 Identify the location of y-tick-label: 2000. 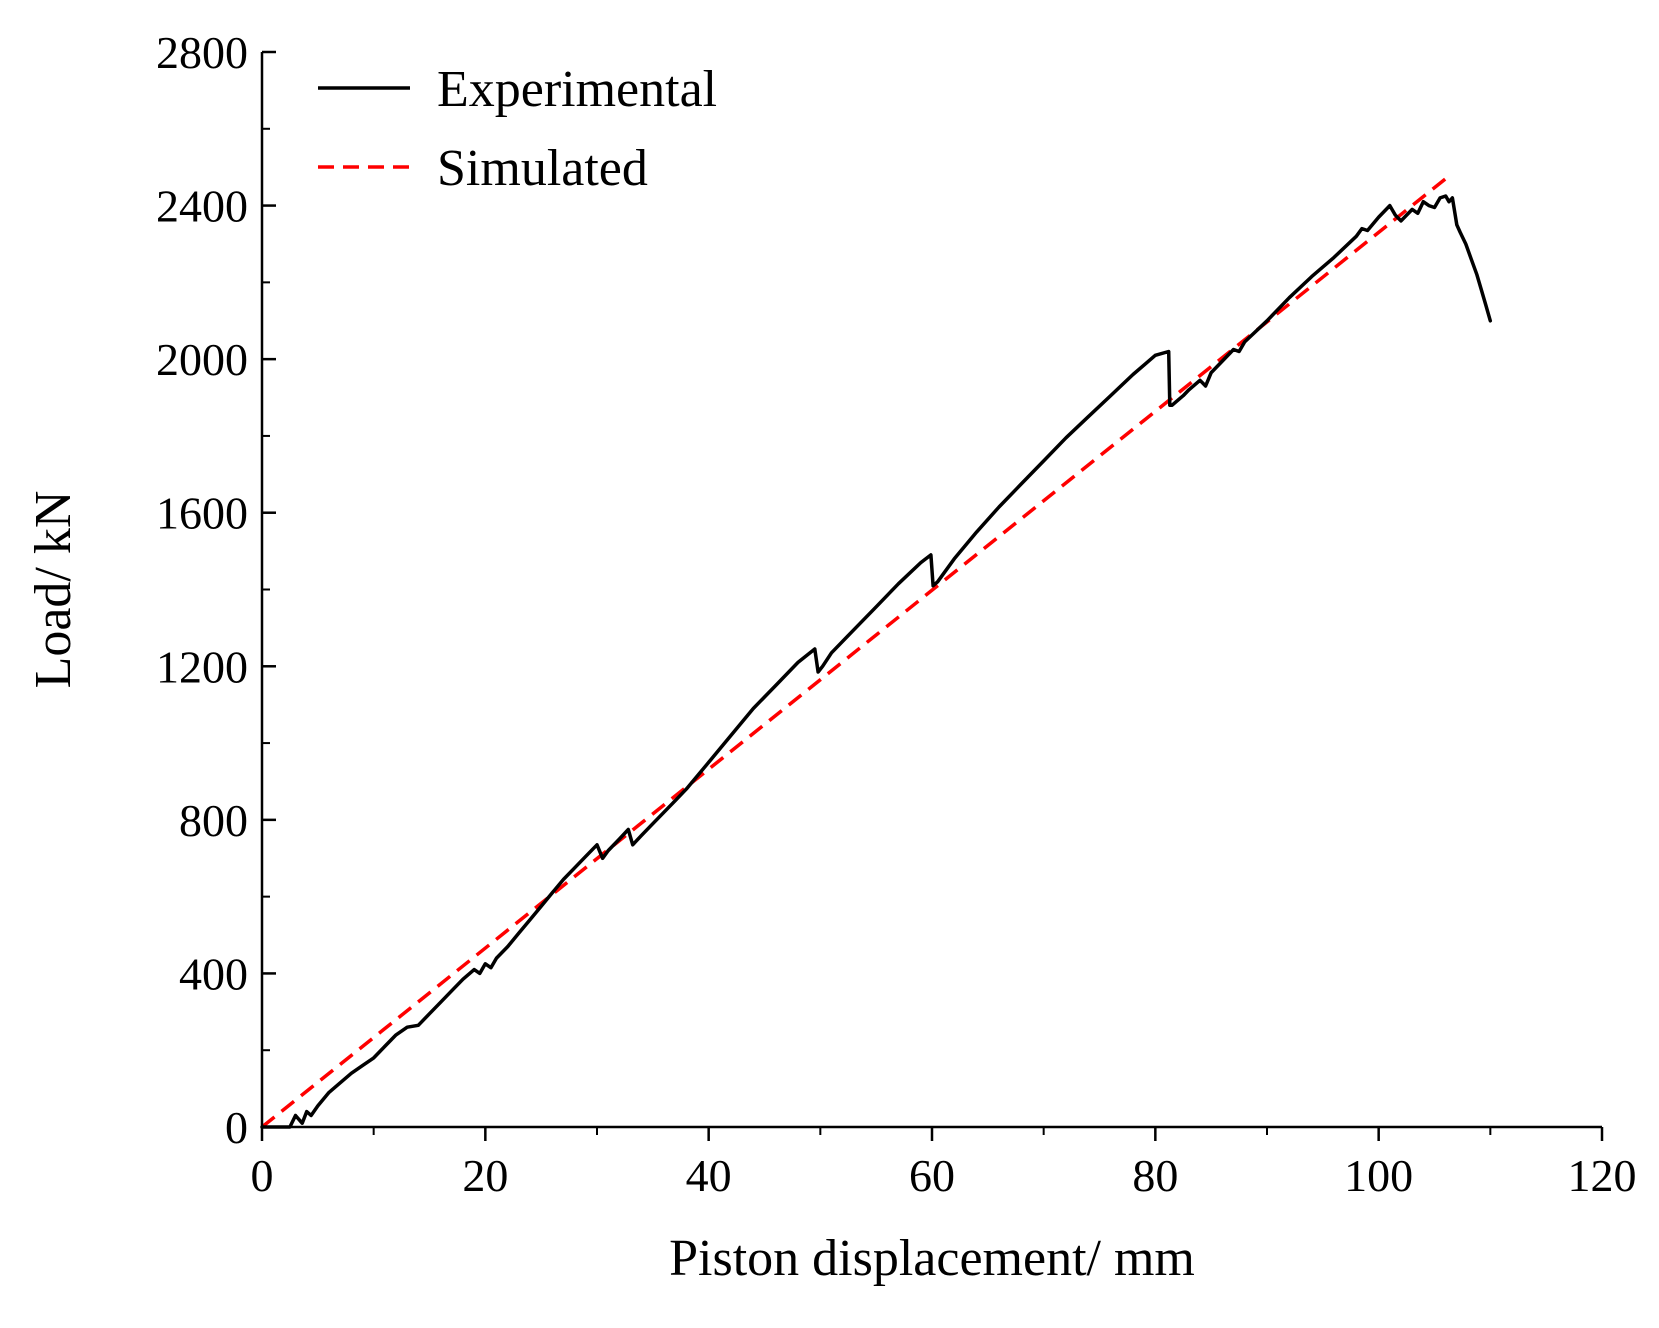
(202, 359).